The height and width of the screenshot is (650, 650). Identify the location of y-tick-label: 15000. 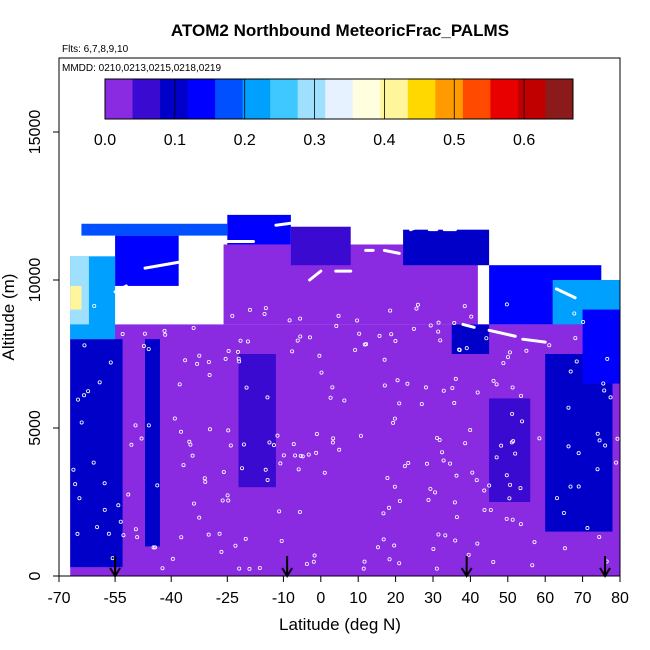
(35, 132).